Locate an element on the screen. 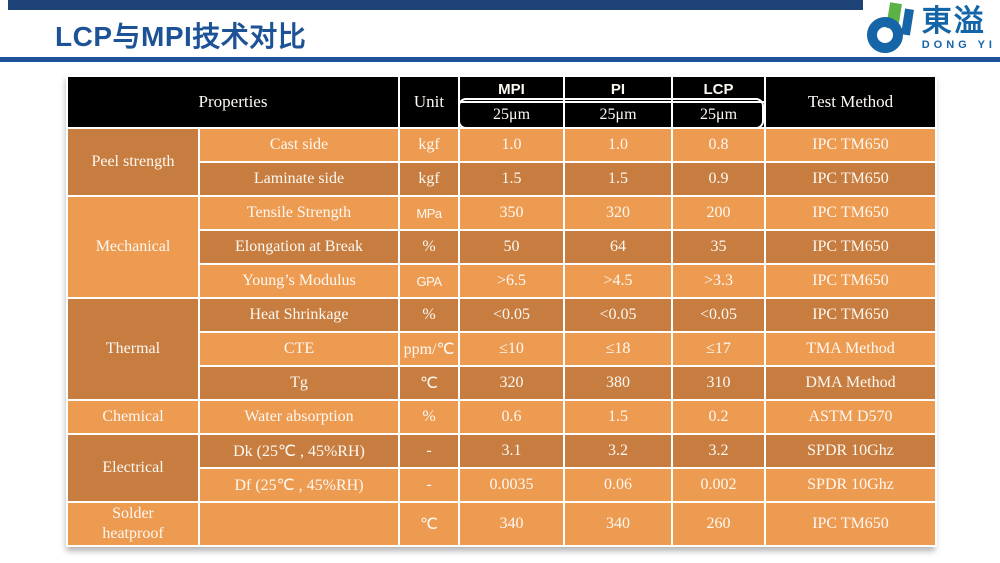  dongyi-logo: 東溢 DONG YI is located at coordinates (930, 28).